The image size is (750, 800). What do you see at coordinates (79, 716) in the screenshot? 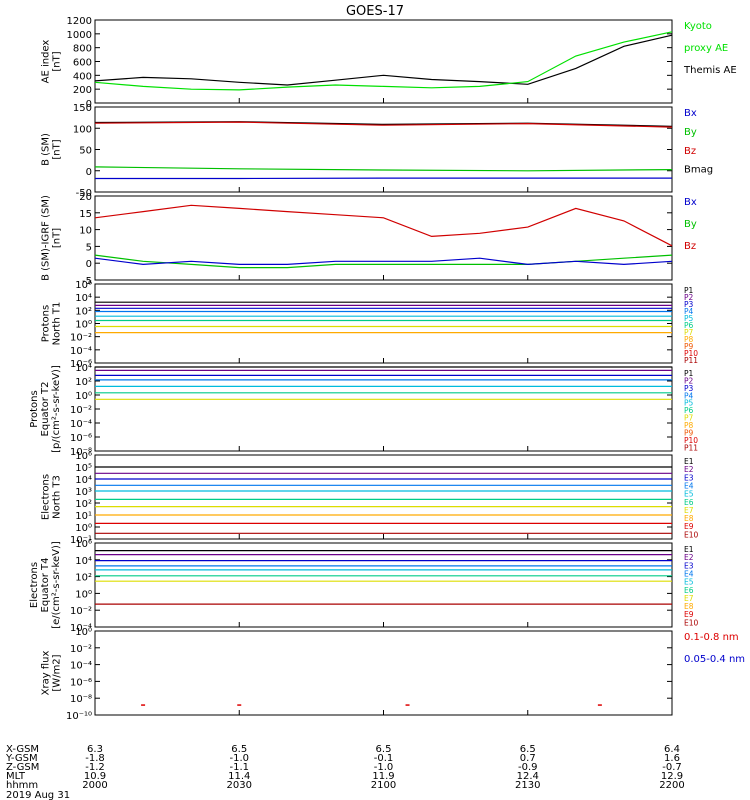
I see `y-tick-label: 10⁻¹⁰` at bounding box center [79, 716].